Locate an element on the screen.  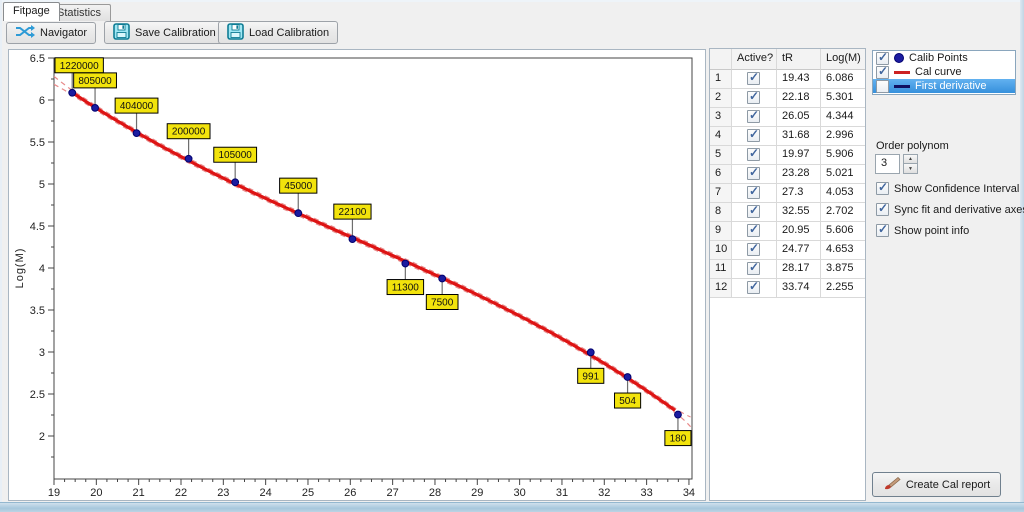
column-header: Active? is located at coordinates (754, 59).